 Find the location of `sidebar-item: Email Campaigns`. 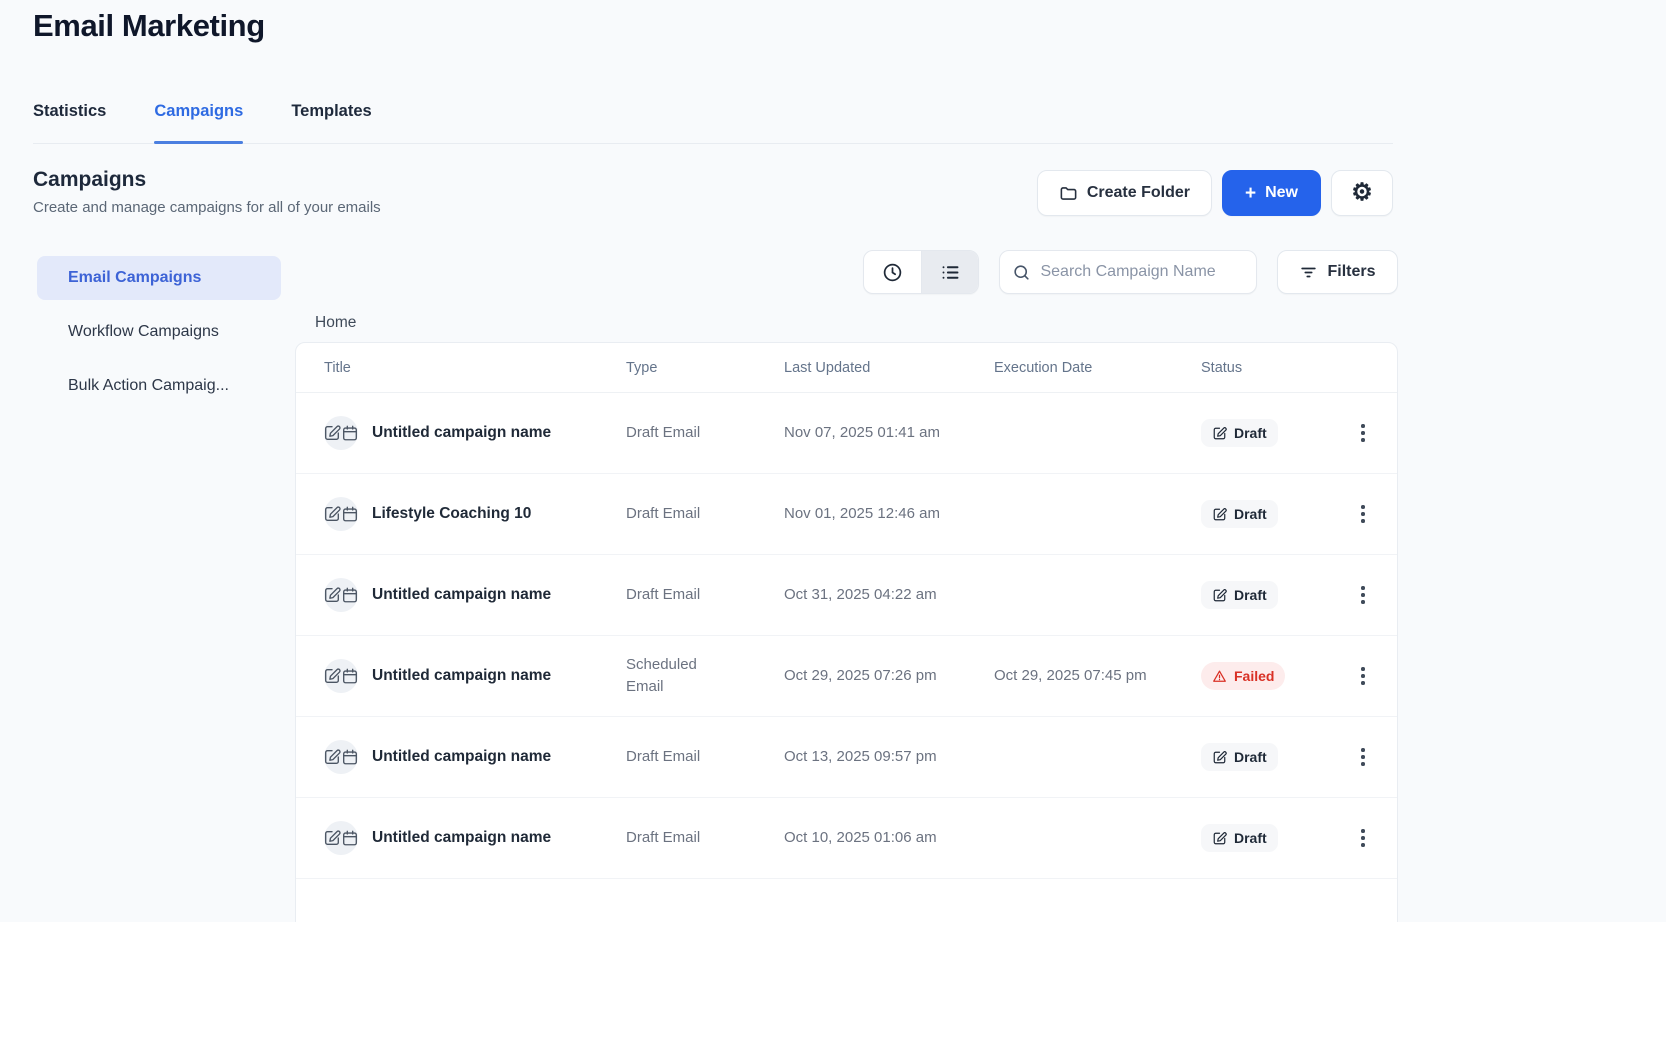

sidebar-item: Email Campaigns is located at coordinates (159, 278).